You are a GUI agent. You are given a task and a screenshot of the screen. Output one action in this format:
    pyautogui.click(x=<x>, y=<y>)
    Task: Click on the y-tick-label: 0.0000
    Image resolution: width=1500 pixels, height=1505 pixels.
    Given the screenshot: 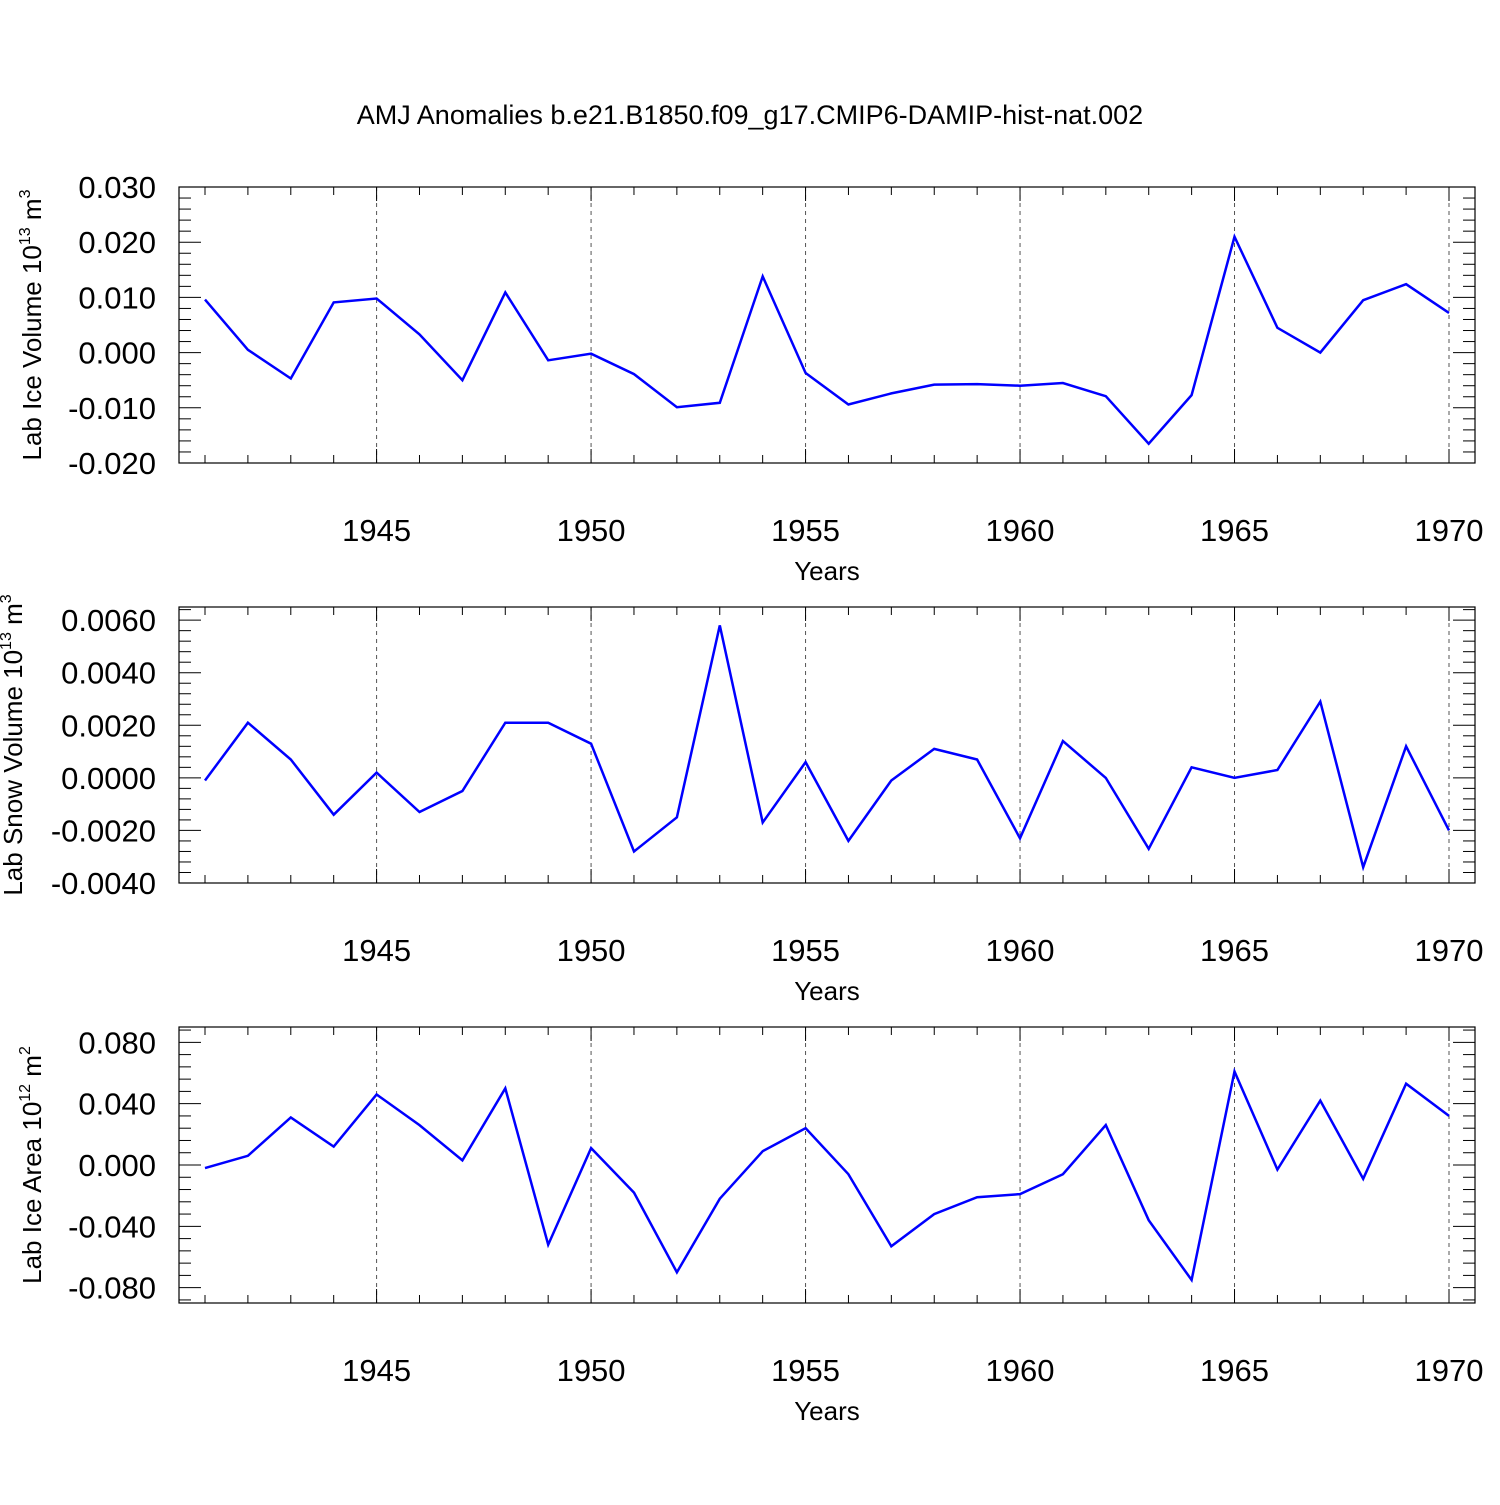 What is the action you would take?
    pyautogui.click(x=108, y=778)
    